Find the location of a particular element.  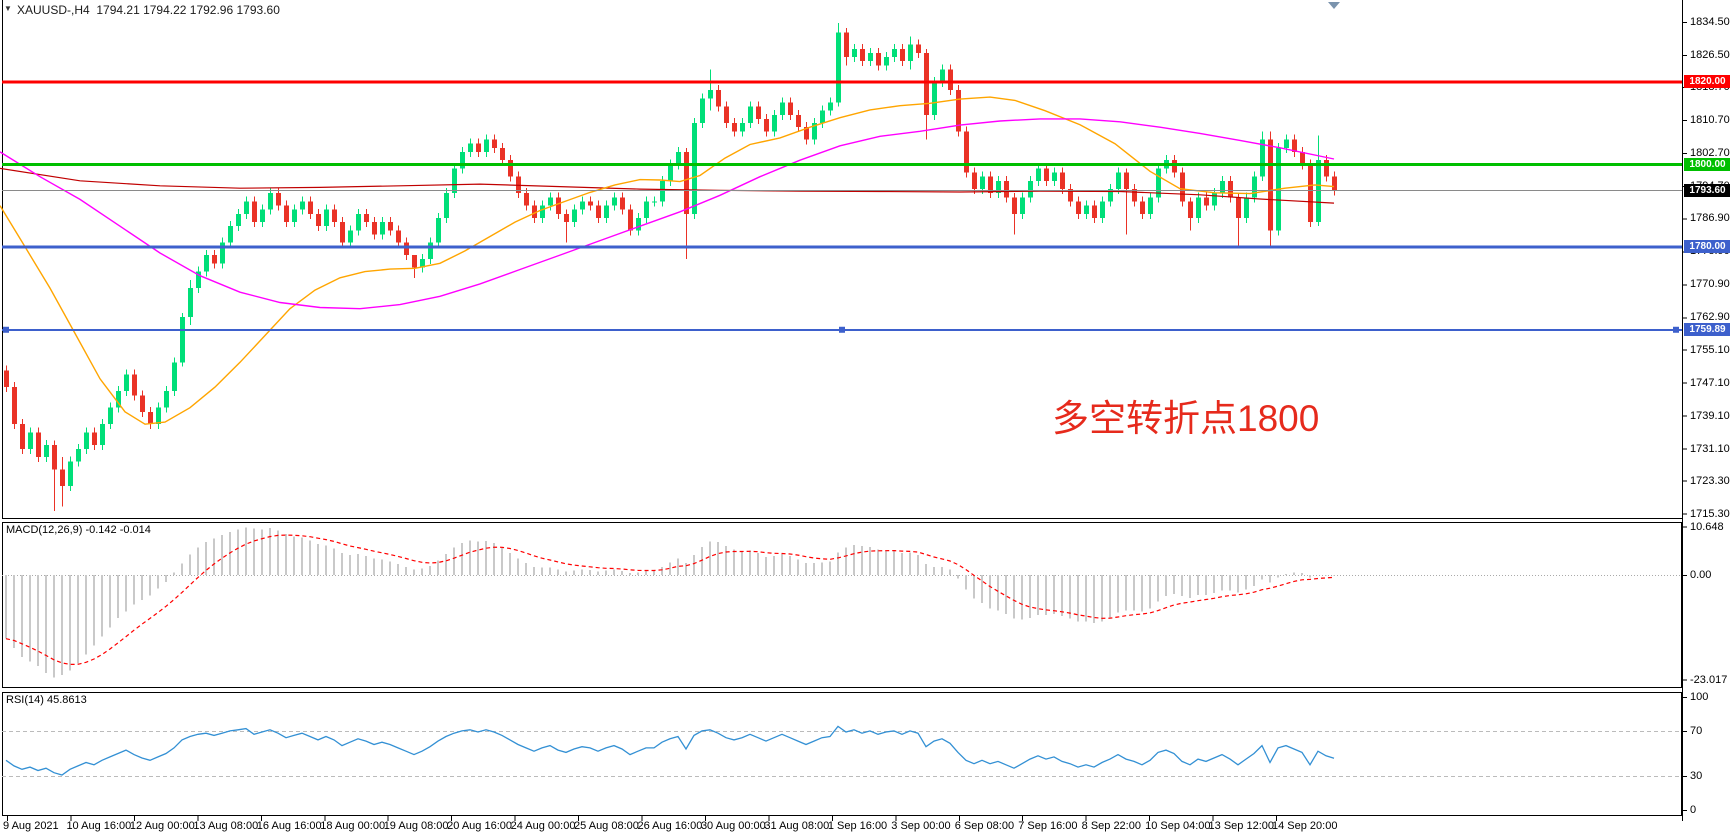

time-axis-label: 6 Sep 08:00 is located at coordinates (984, 826).